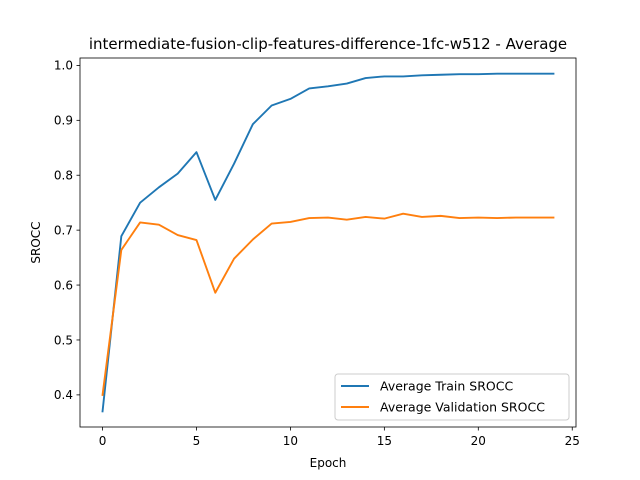  Describe the element at coordinates (63, 66) in the screenshot. I see `y-tick-label: 1.0` at that location.